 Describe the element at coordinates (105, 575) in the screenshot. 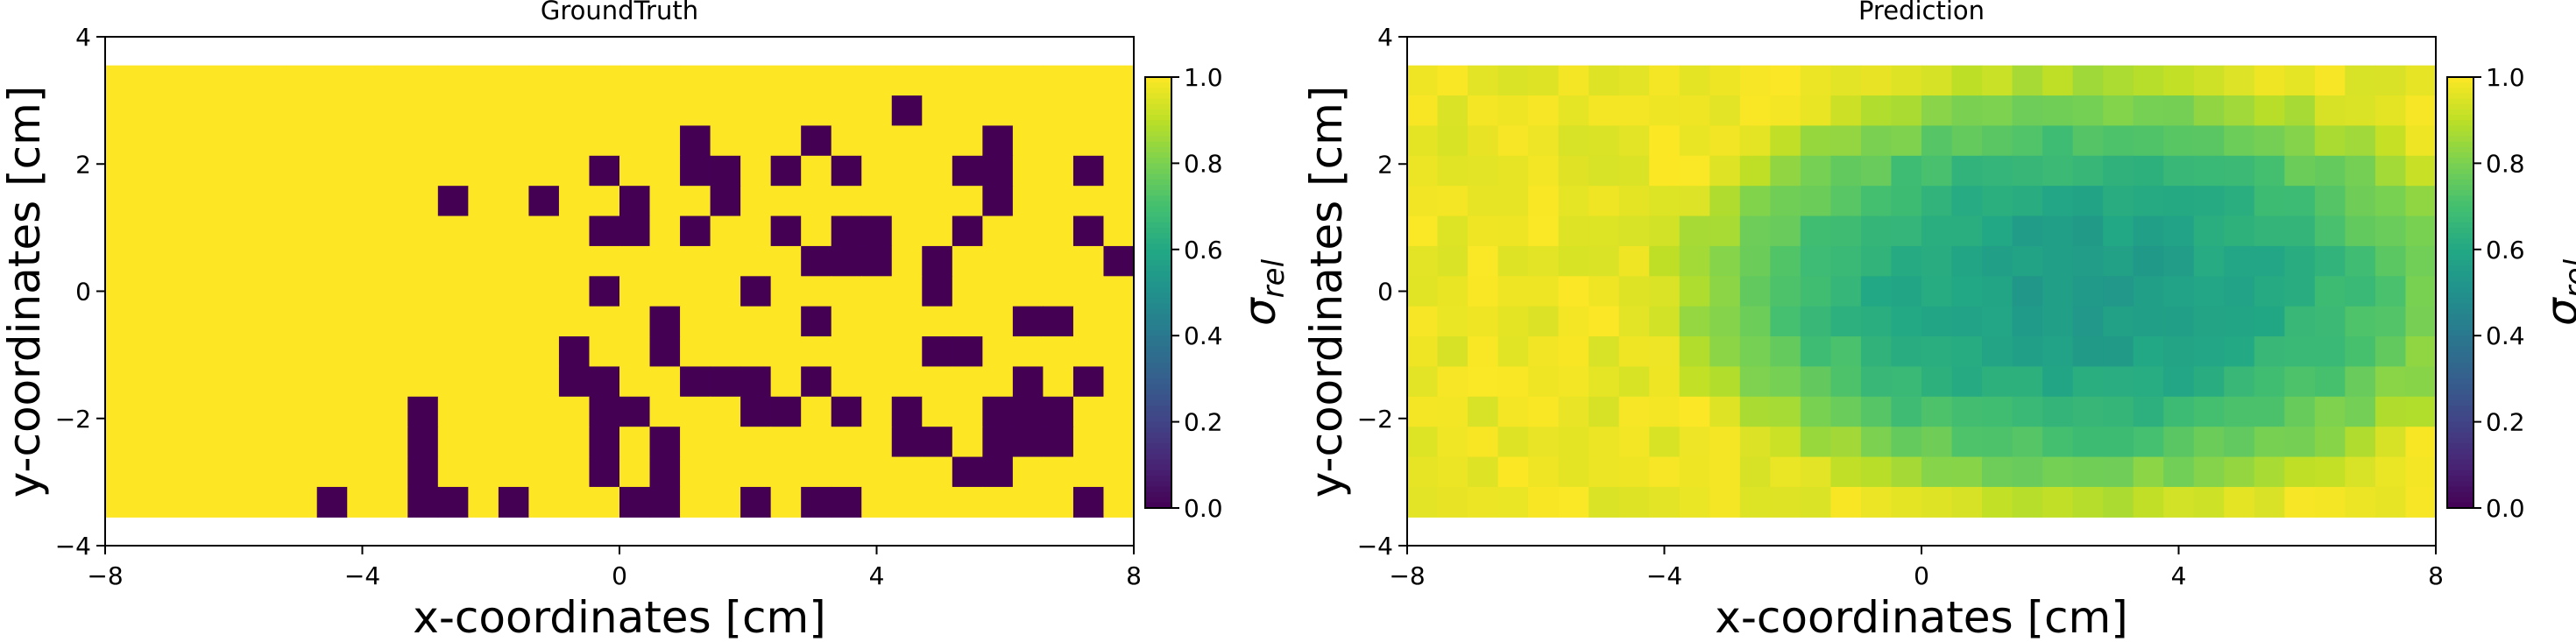

I see `x-tick-label: −8` at that location.